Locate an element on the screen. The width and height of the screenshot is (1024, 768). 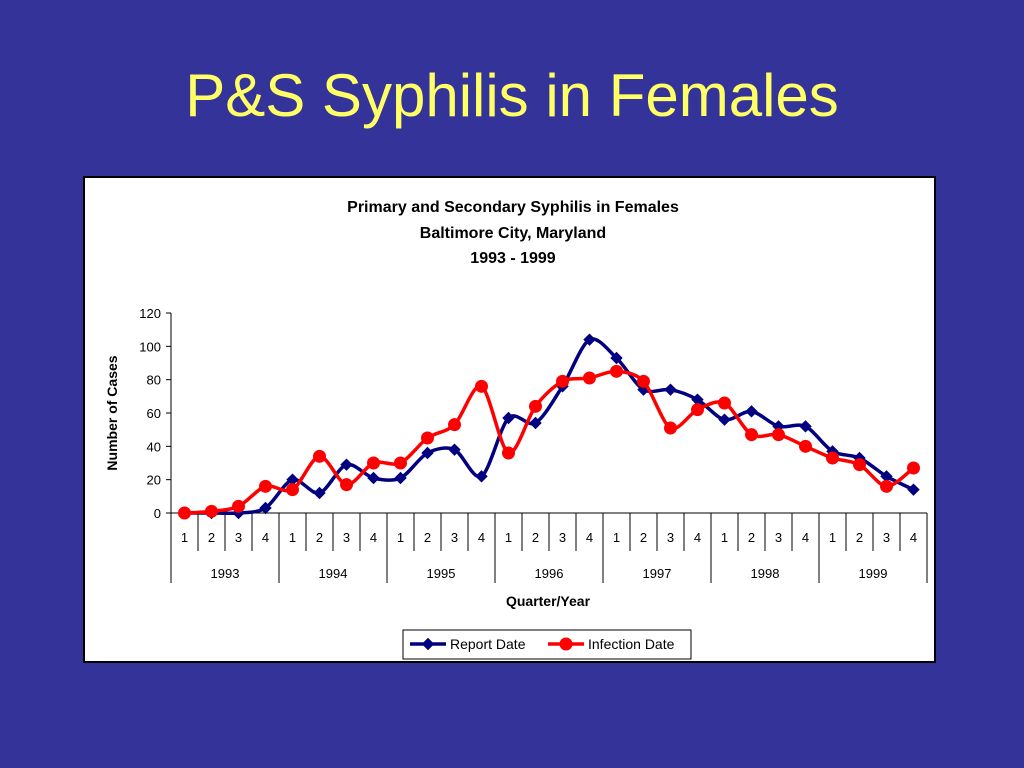
legend-label-infection-date: Infection Date is located at coordinates (631, 644).